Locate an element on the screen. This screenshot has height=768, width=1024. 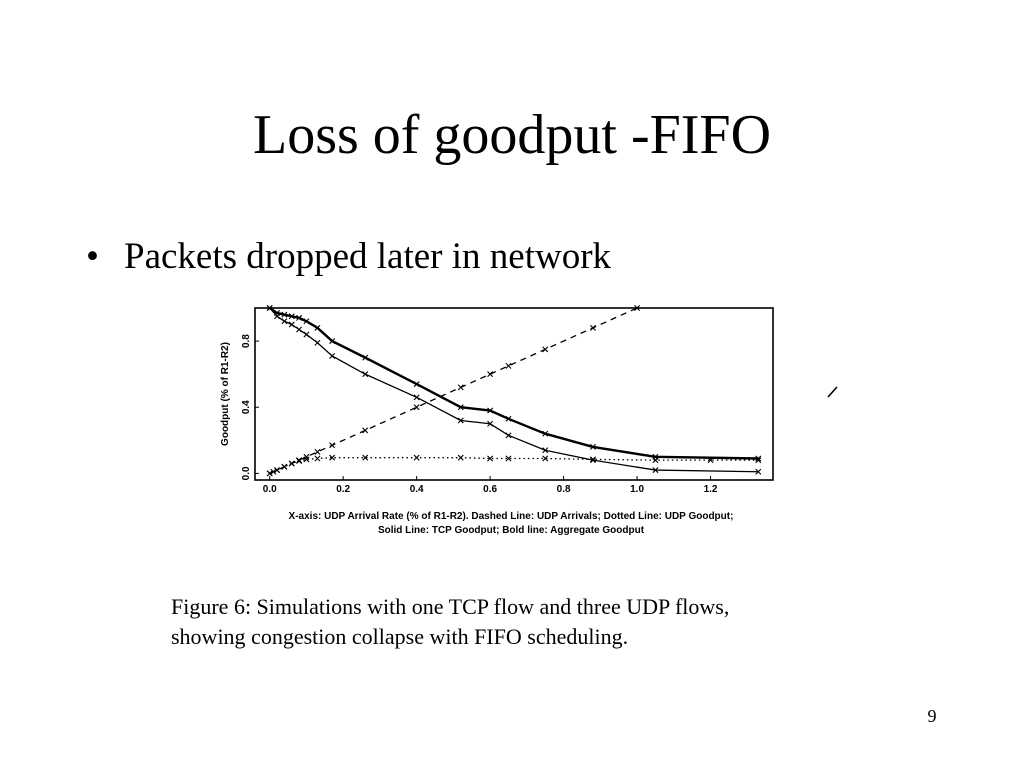
y-tick-label: 0.0 is located at coordinates (246, 473).